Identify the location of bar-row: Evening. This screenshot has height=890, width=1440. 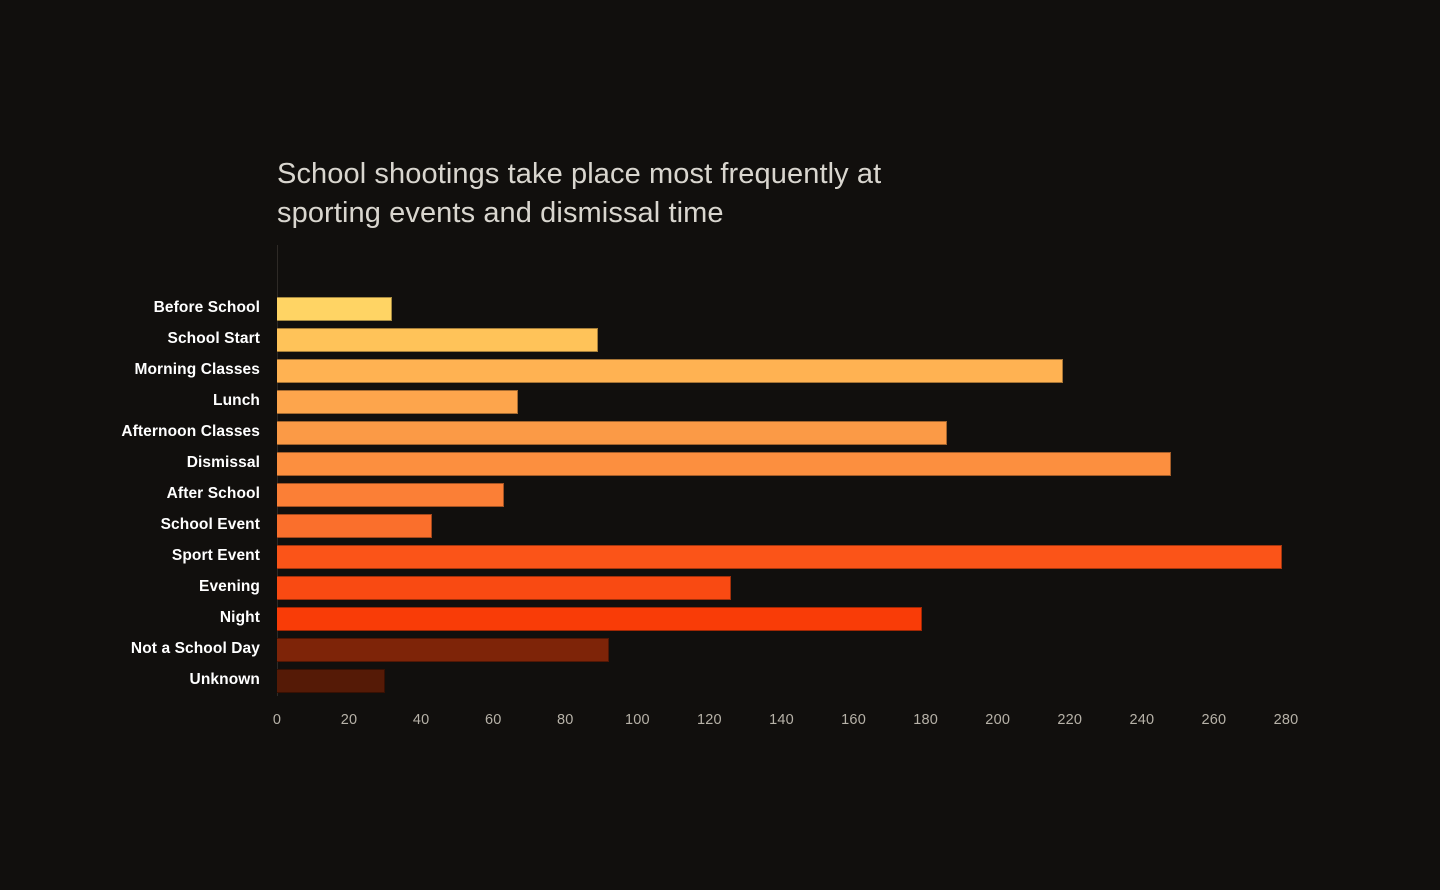
(742, 587).